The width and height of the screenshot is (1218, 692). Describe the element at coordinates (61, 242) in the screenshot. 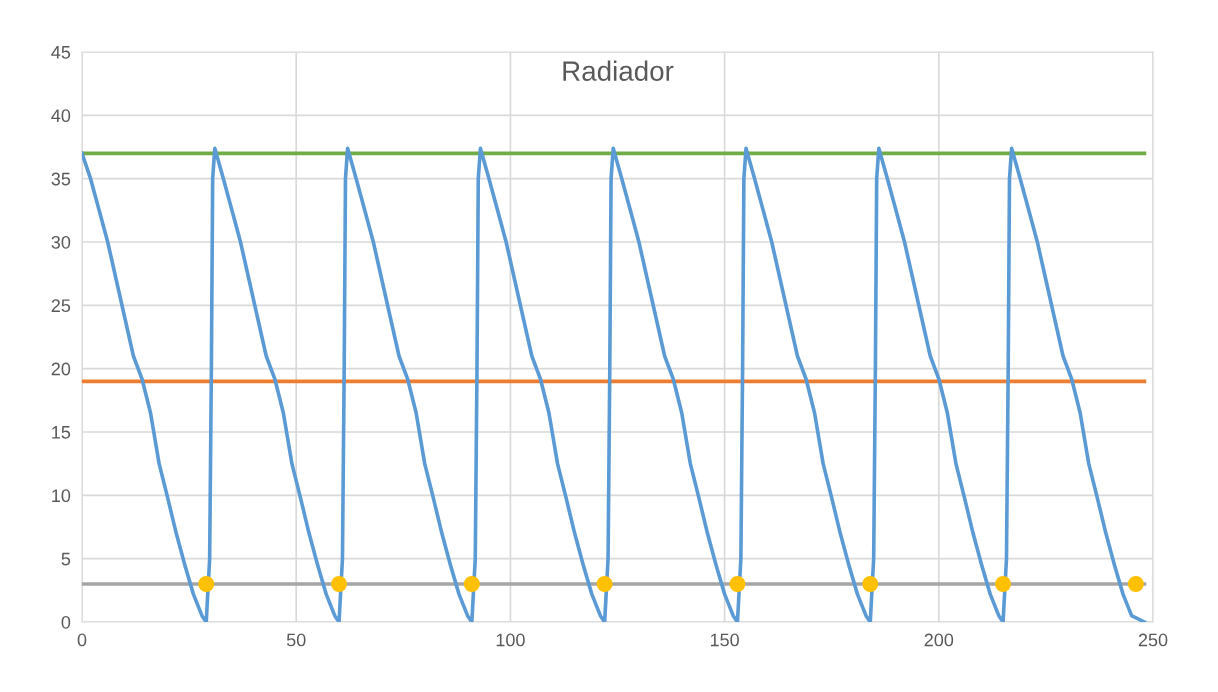

I see `y-tick-label: 30` at that location.